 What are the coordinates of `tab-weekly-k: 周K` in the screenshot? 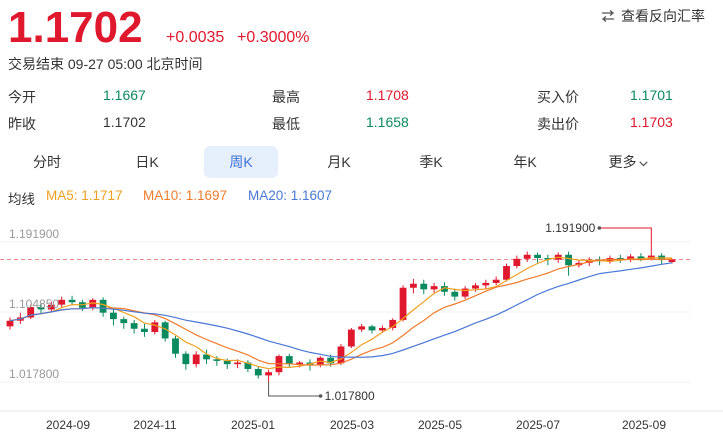 It's located at (241, 162).